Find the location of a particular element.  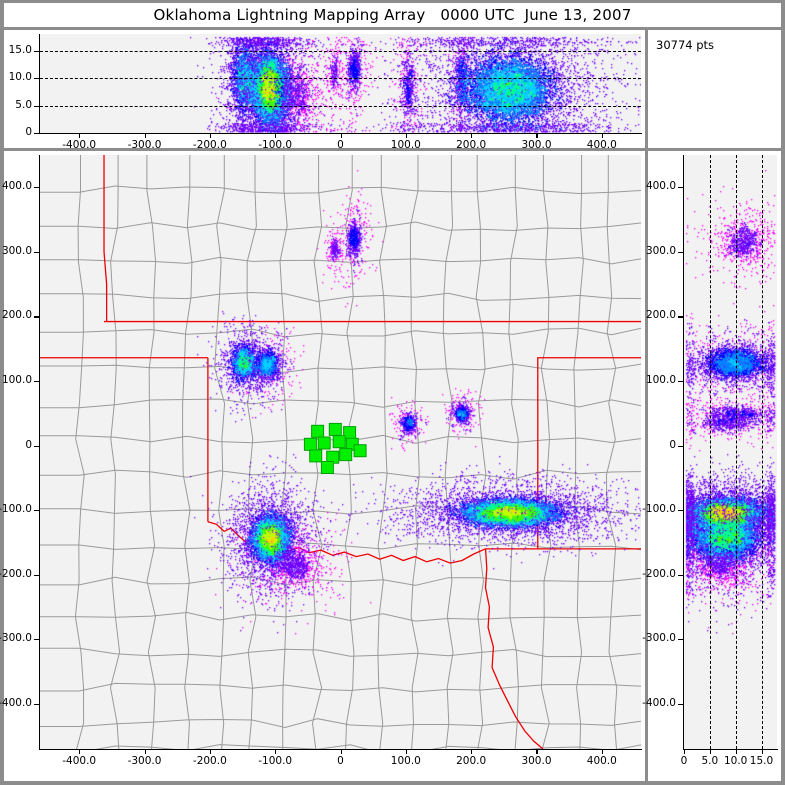

map-x-tick-label: -400.0 is located at coordinates (79, 761).